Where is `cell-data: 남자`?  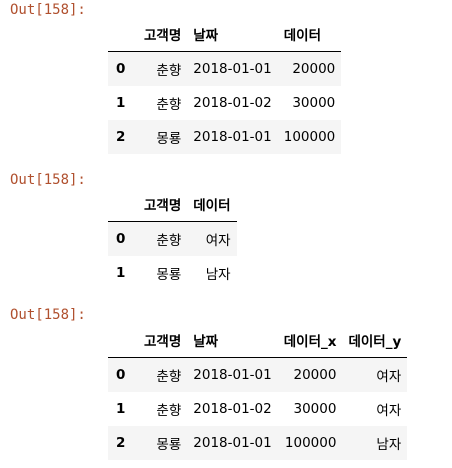
cell-data: 남자 is located at coordinates (218, 275).